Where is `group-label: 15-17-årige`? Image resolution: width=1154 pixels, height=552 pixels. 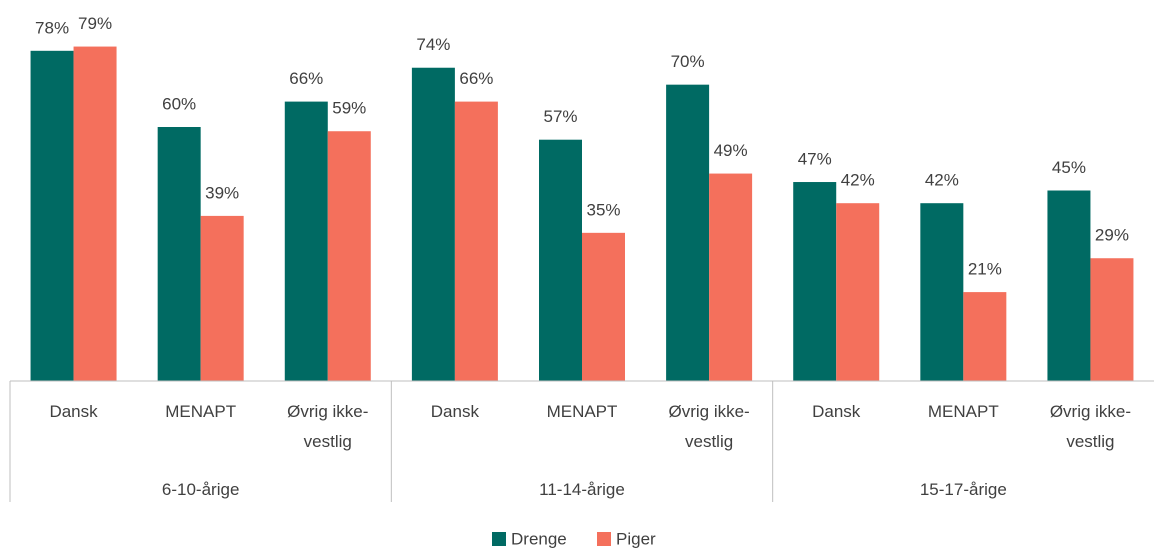 group-label: 15-17-årige is located at coordinates (963, 489).